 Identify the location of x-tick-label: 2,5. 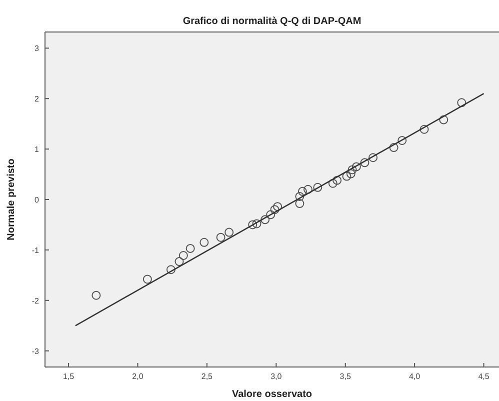
(207, 376).